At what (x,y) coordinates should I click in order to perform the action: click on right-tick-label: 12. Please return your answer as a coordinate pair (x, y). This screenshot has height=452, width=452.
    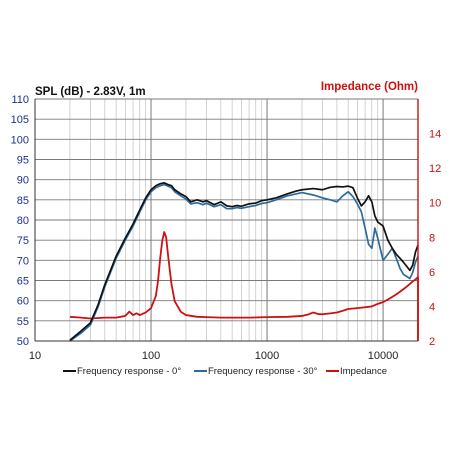
    Looking at the image, I should click on (435, 169).